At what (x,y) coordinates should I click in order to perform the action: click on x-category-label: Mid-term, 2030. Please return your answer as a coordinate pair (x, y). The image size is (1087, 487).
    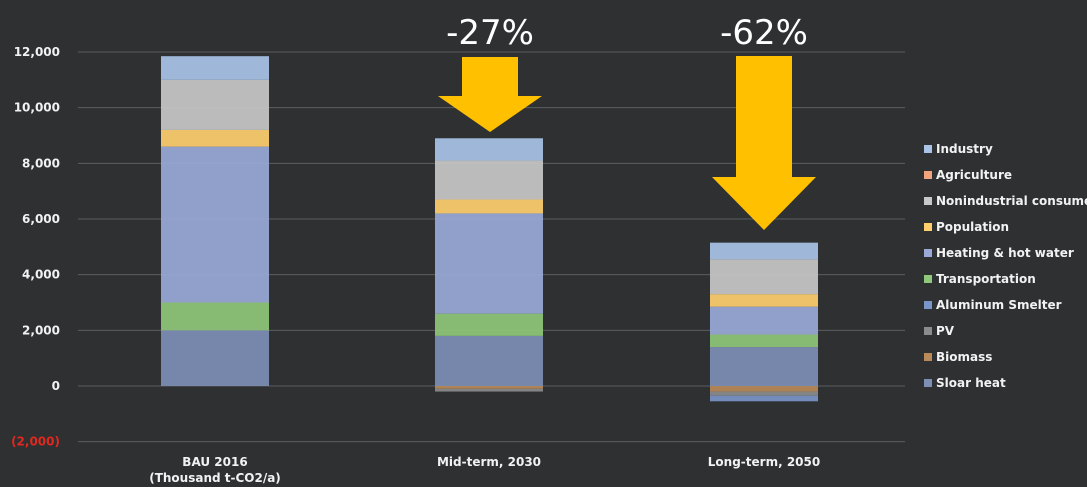
    Looking at the image, I should click on (489, 462).